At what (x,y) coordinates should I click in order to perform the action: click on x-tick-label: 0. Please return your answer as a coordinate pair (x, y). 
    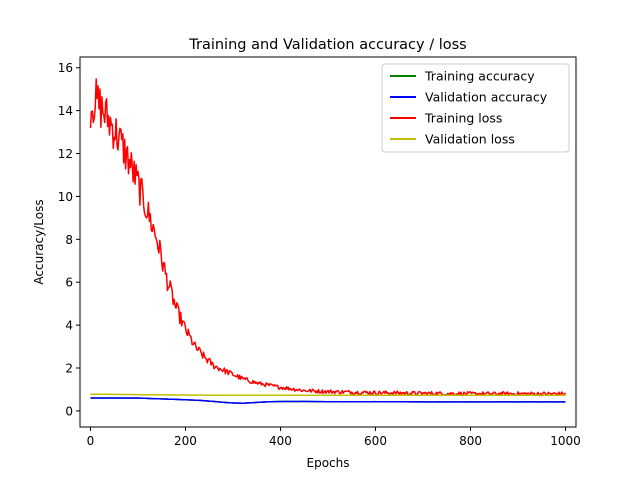
    Looking at the image, I should click on (91, 441).